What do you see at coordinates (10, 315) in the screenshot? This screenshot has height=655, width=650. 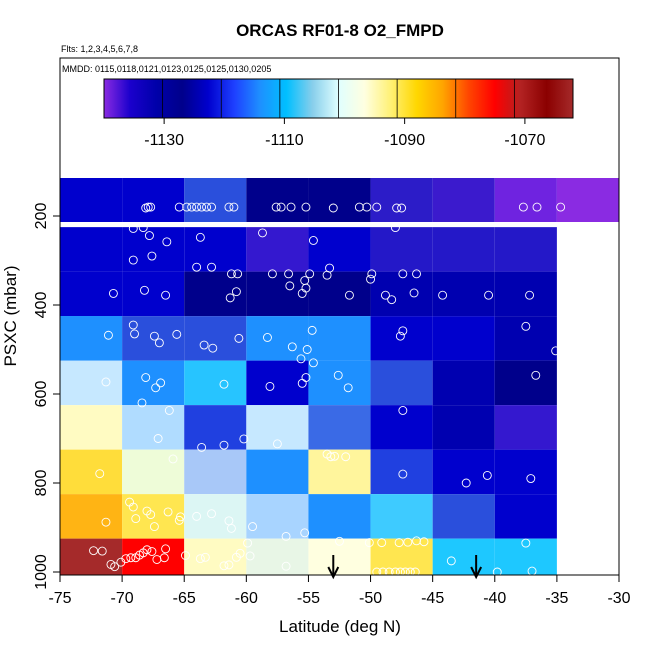 I see `y-axis-label: PSXC (mbar)` at bounding box center [10, 315].